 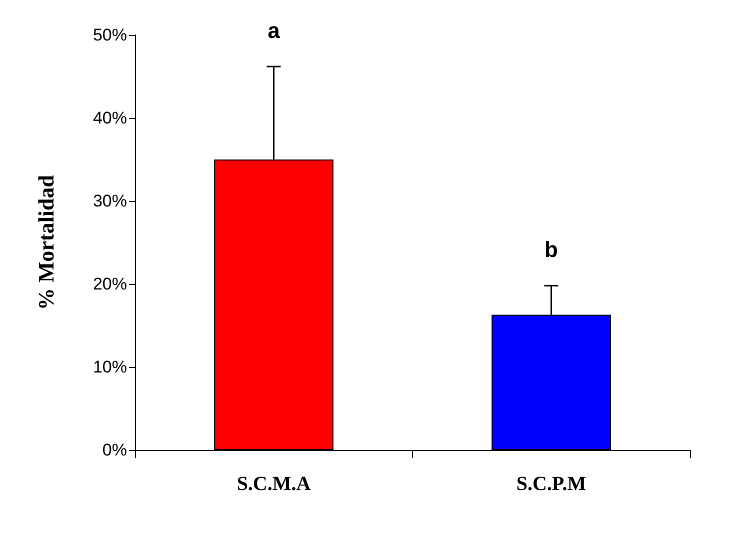 I want to click on y-tick-label: 20%, so click(x=109, y=284).